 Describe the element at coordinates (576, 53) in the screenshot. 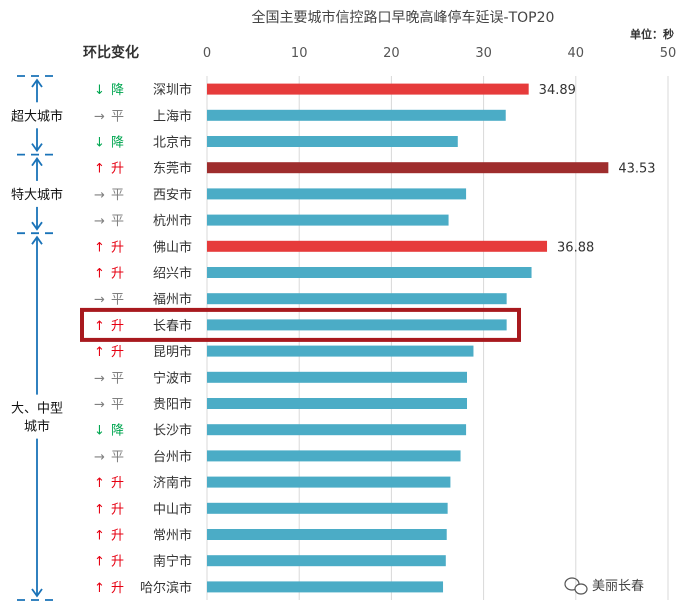

I see `x-tick-label: 40` at that location.